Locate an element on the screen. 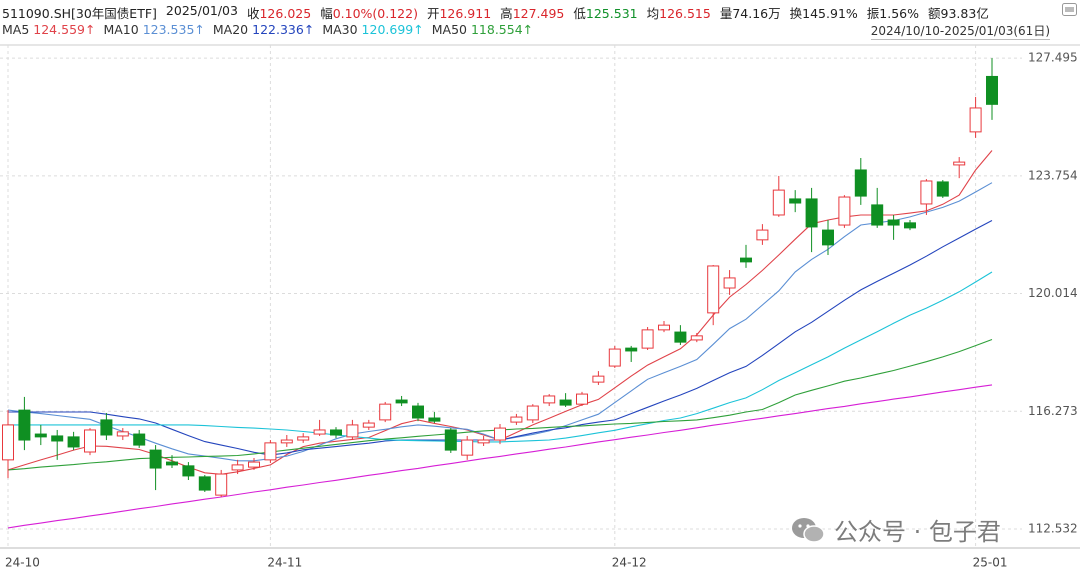  quote-value: 1.56% is located at coordinates (899, 13).